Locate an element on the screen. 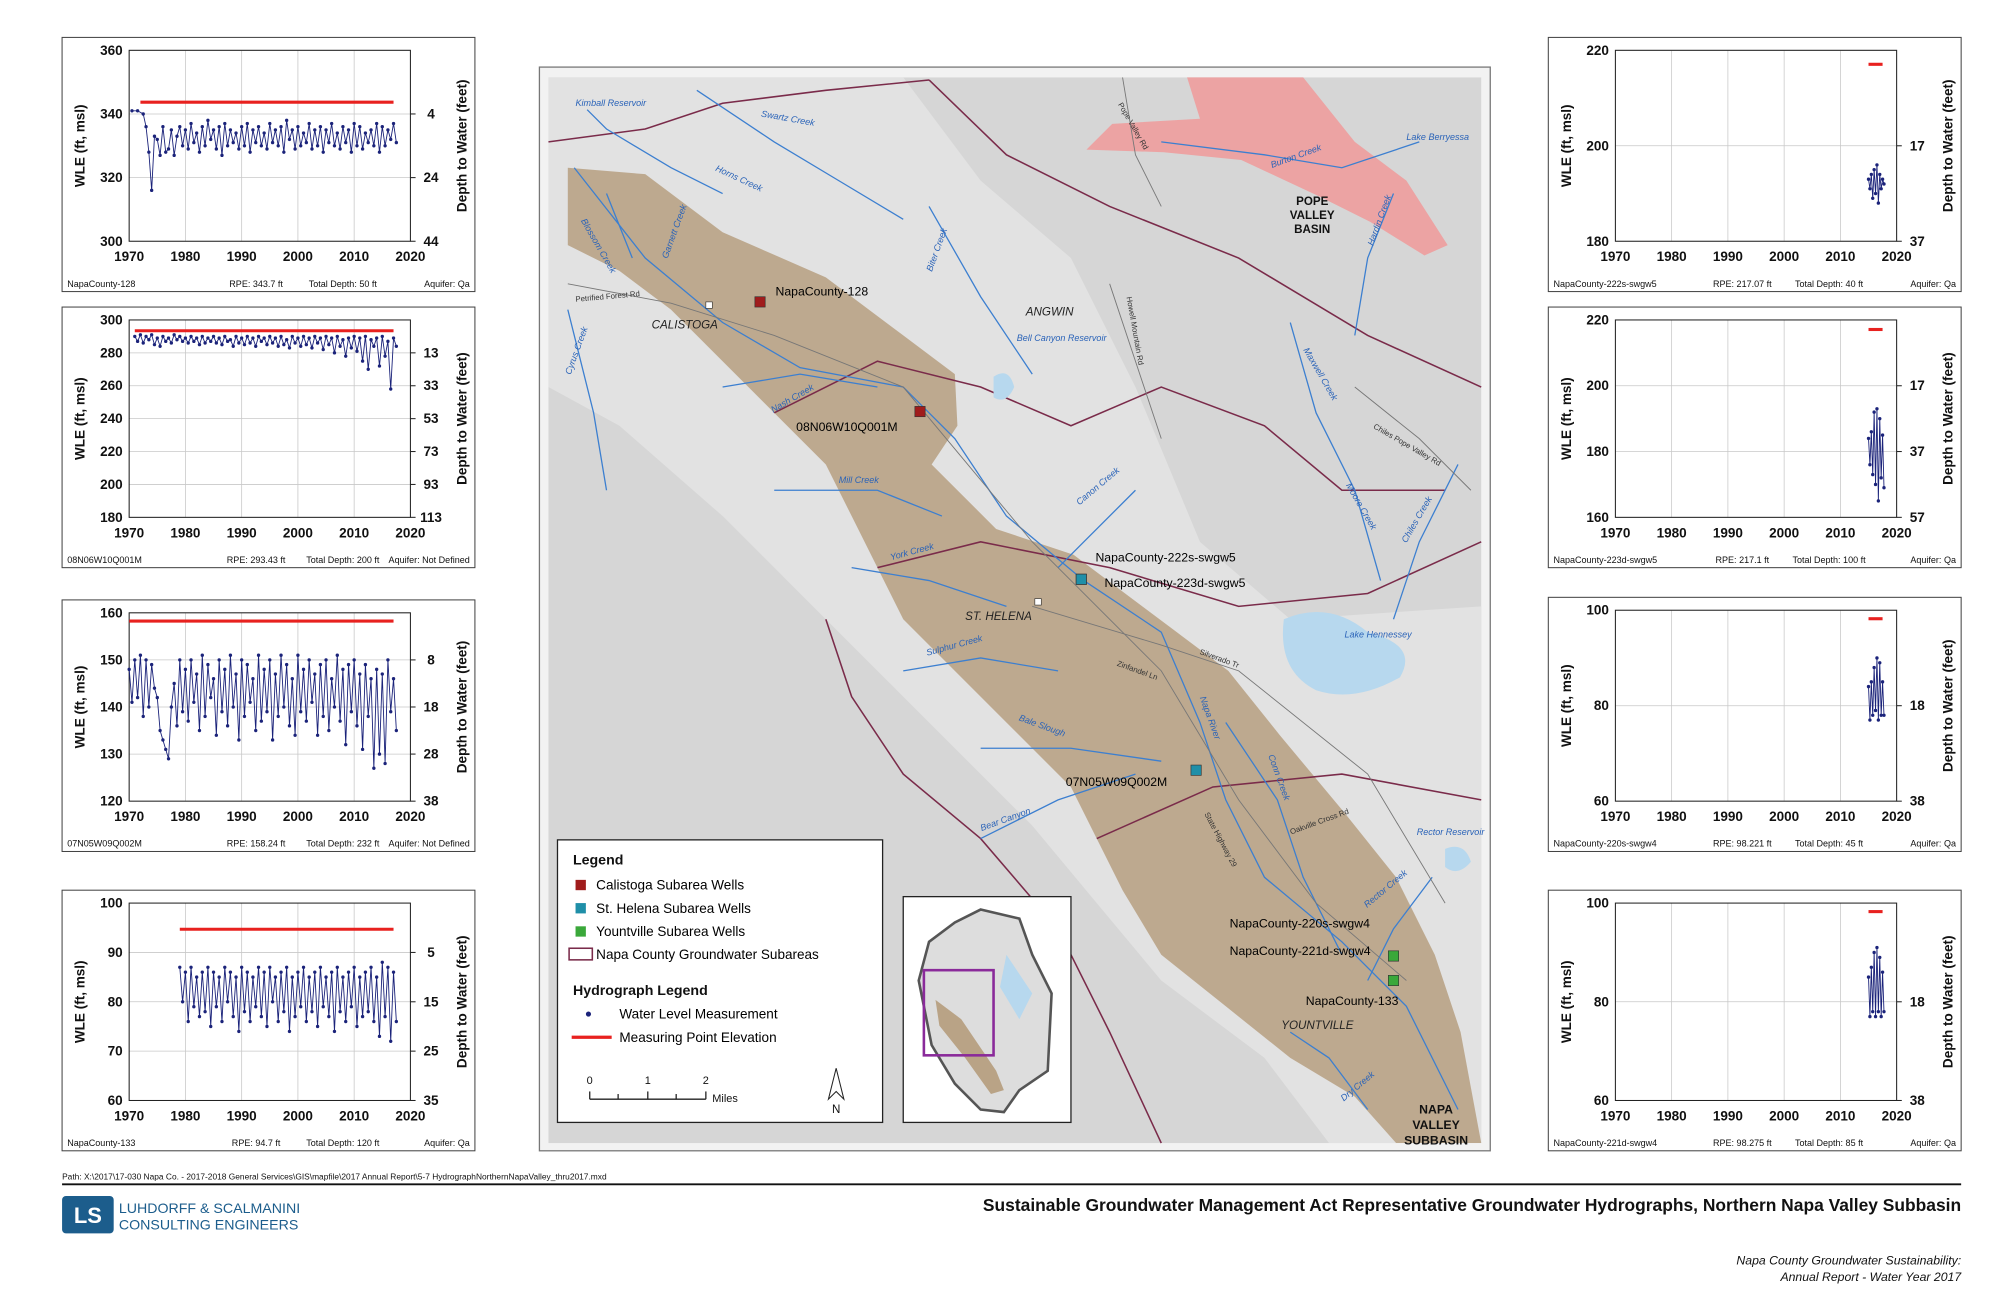 This screenshot has width=2000, height=1294. well-label: 08N06W10Q001M is located at coordinates (846, 427).